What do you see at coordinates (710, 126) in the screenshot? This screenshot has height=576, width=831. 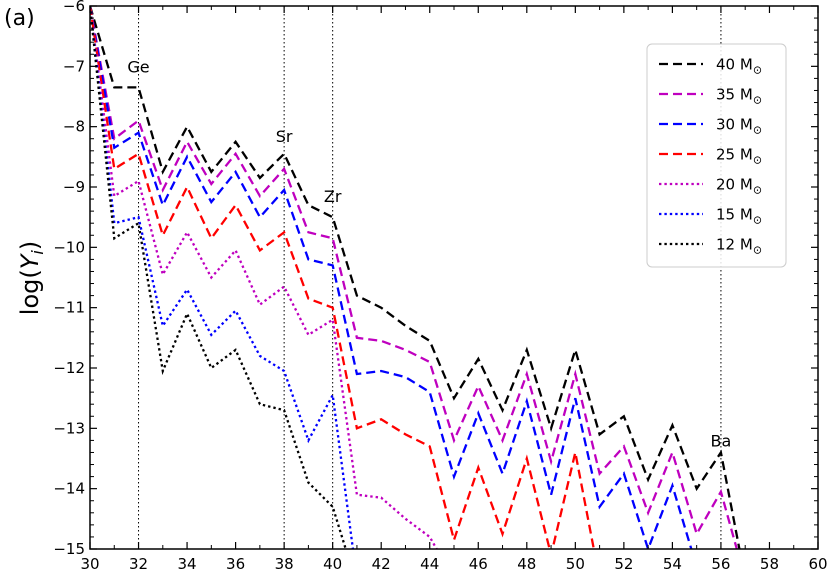 I see `legend-item-30-dashed: 30 M⊙` at bounding box center [710, 126].